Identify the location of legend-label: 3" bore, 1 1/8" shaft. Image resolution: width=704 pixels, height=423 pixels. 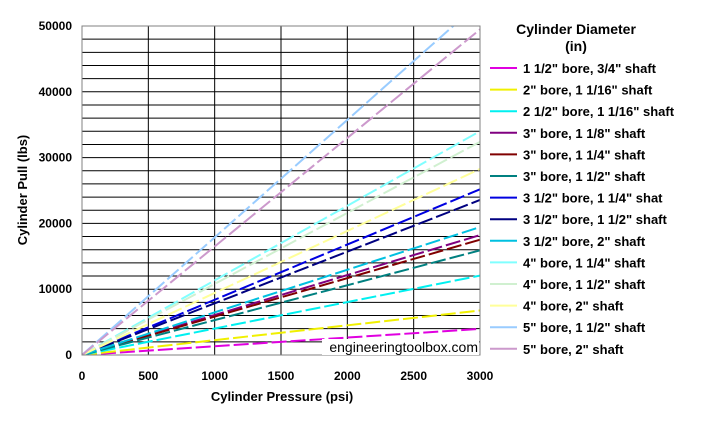
(584, 133).